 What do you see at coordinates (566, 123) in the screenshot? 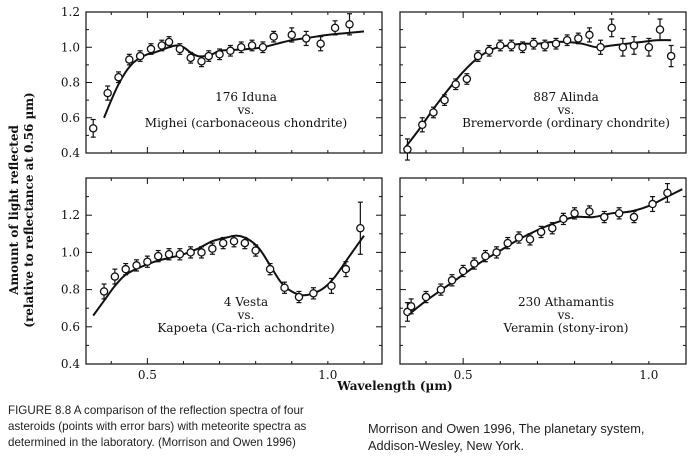
I see `panel-annotation-line: Bremervorde (ordinary chondrite)` at bounding box center [566, 123].